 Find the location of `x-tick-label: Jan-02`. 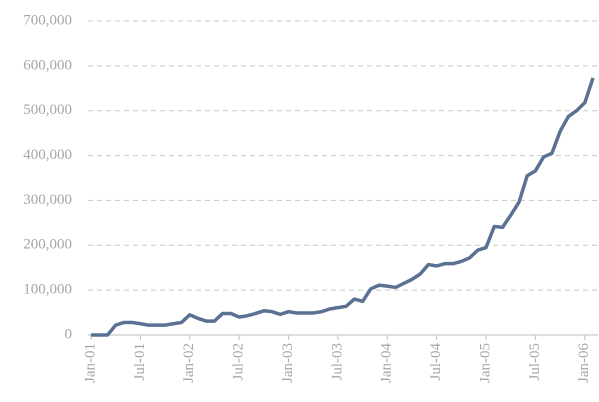

x-tick-label: Jan-02 is located at coordinates (189, 363).